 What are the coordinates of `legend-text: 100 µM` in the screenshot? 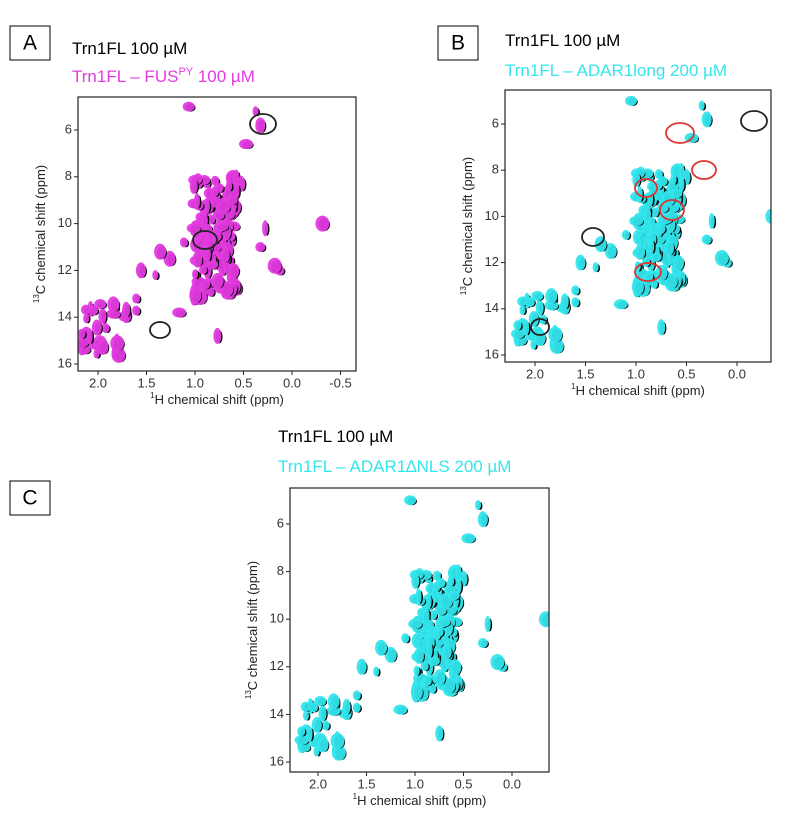 It's located at (224, 76).